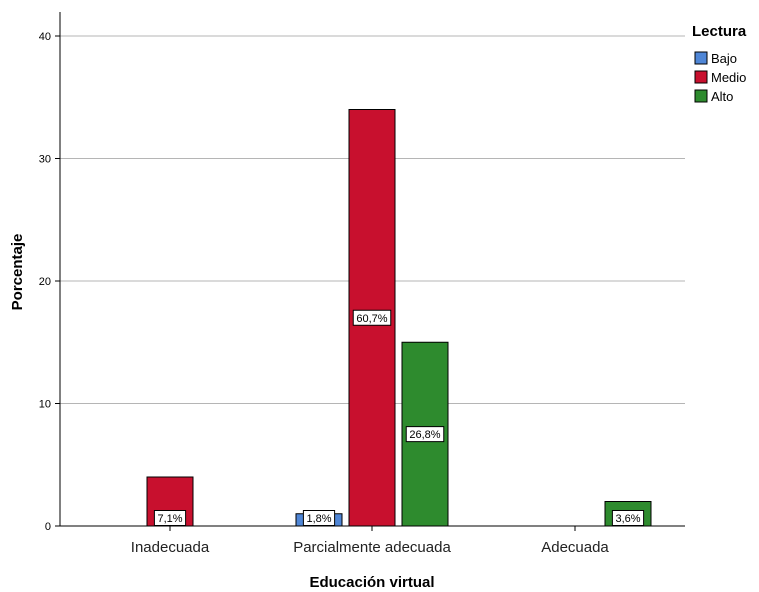 The width and height of the screenshot is (759, 592). I want to click on data-label: 7,1%, so click(169, 519).